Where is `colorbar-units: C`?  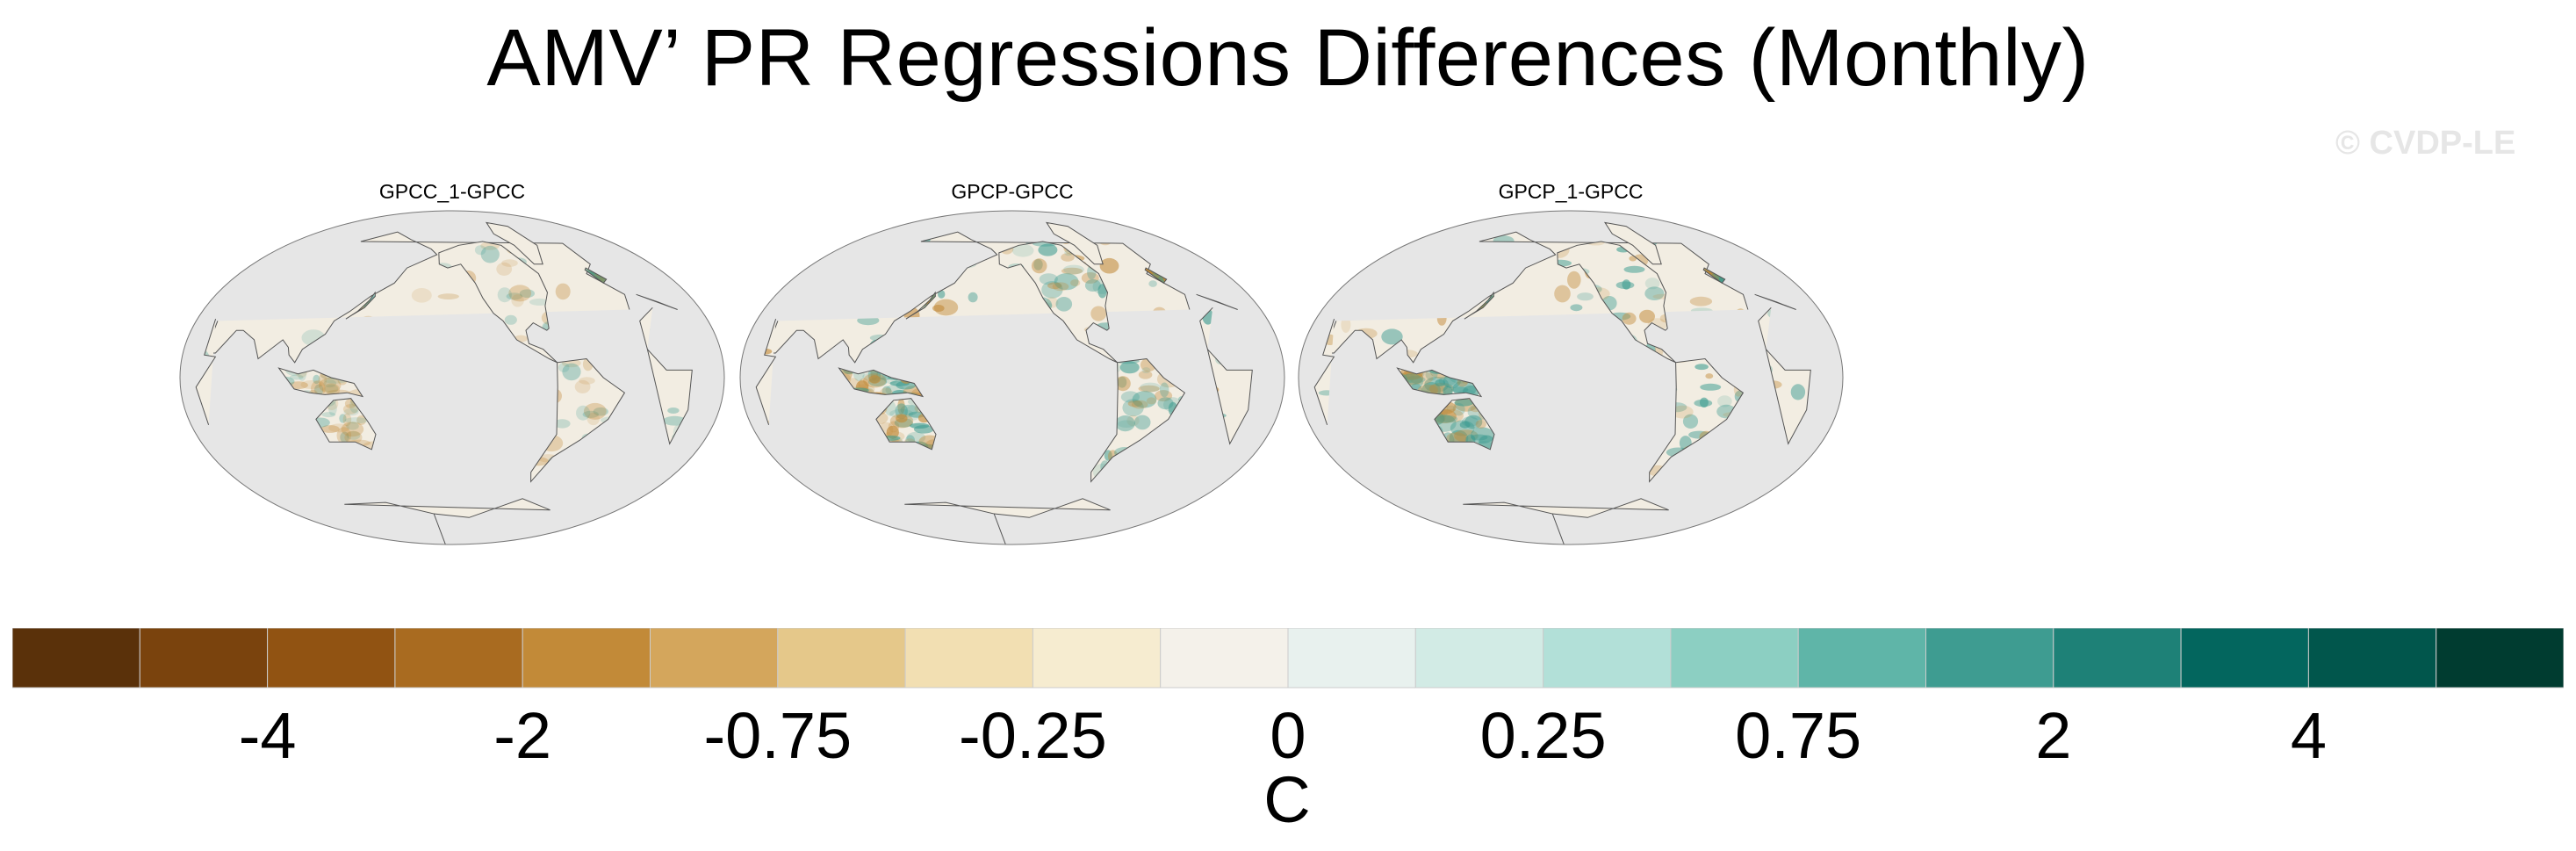
colorbar-units: C is located at coordinates (1287, 799).